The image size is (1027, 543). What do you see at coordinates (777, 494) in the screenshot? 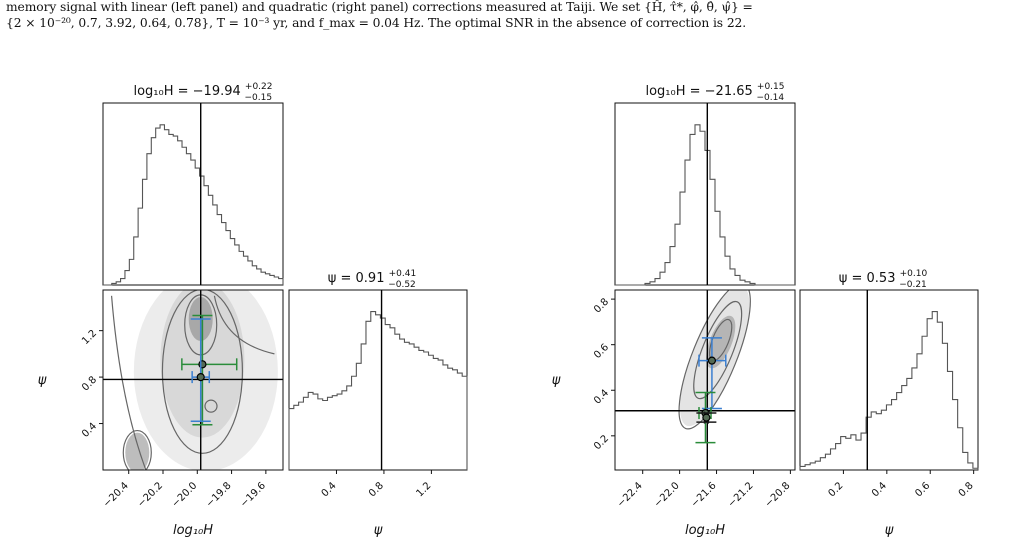
I see `x-axis-H-tick-label: −20.8` at bounding box center [777, 494].